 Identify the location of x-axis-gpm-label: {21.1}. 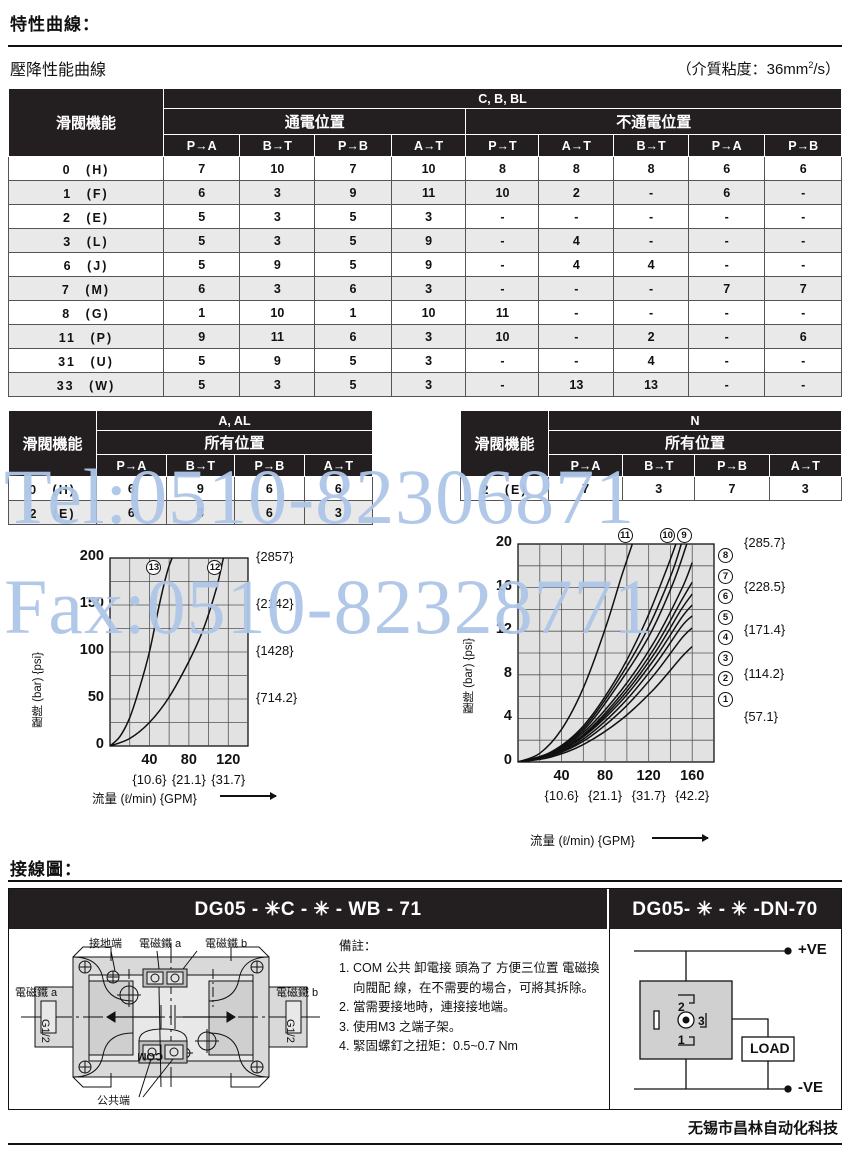
(605, 795).